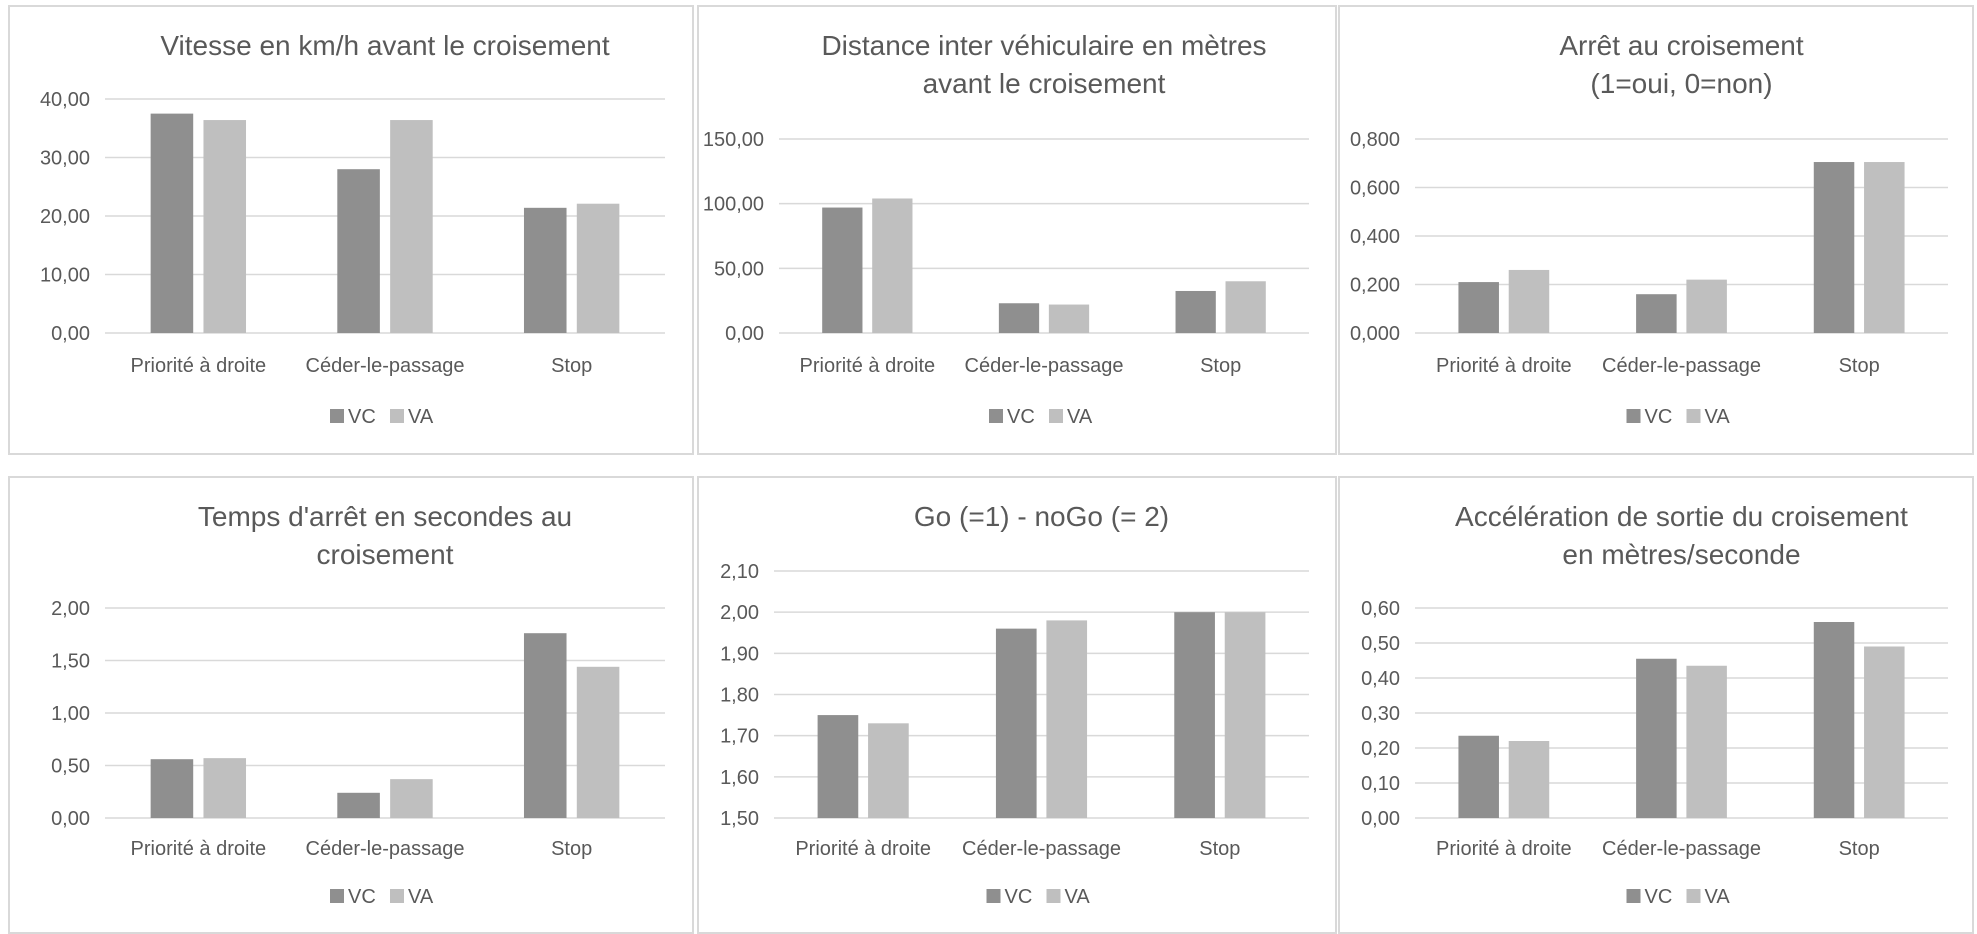 The height and width of the screenshot is (934, 1977). I want to click on y-tick-label: 50,00, so click(739, 269).